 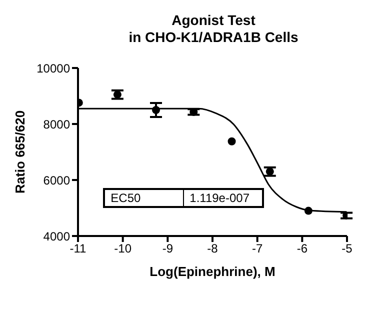 I want to click on value-table: EC50 1.119e-007, so click(x=183, y=198).